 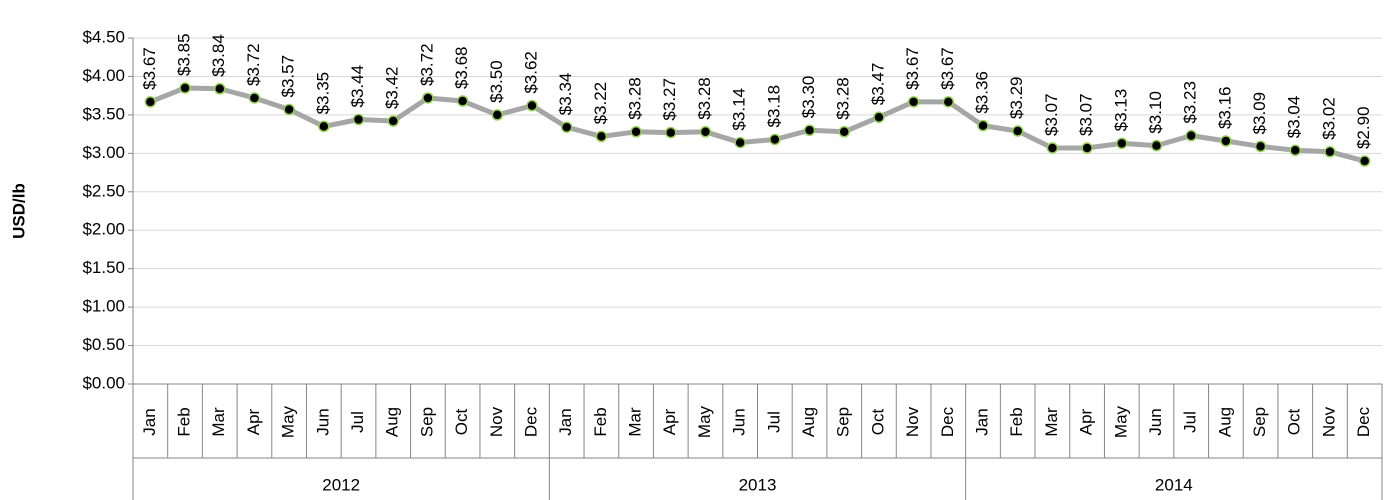 What do you see at coordinates (103, 36) in the screenshot?
I see `y-tick-label: $4.50` at bounding box center [103, 36].